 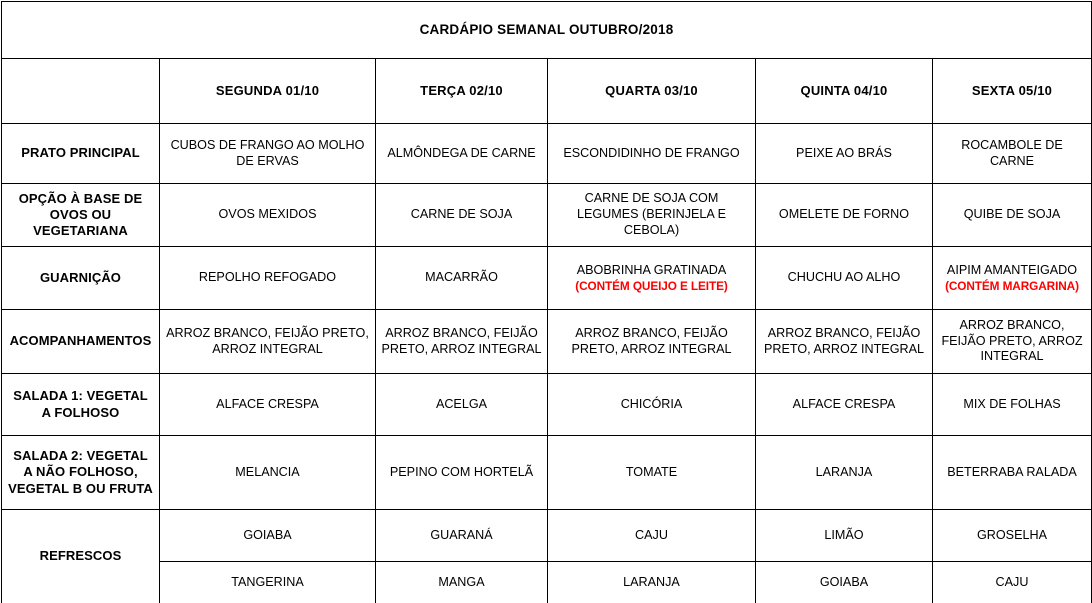 I want to click on menu-cell: AIPIM AMANTEIGADO (CONTÉM MARGARINA), so click(x=1012, y=278).